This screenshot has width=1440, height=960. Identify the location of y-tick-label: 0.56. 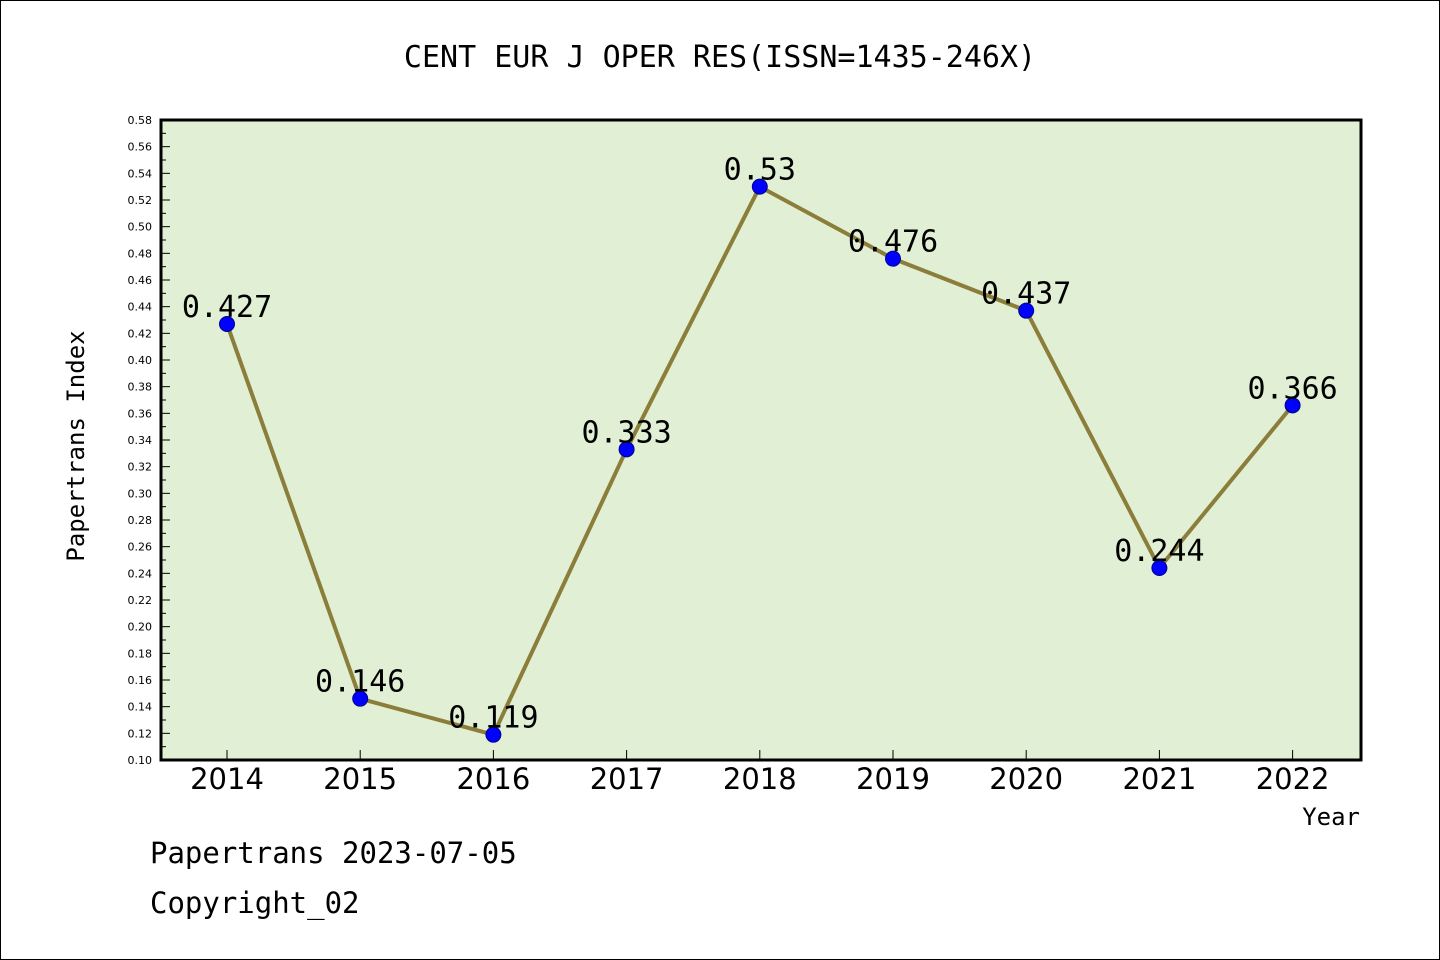
(140, 147).